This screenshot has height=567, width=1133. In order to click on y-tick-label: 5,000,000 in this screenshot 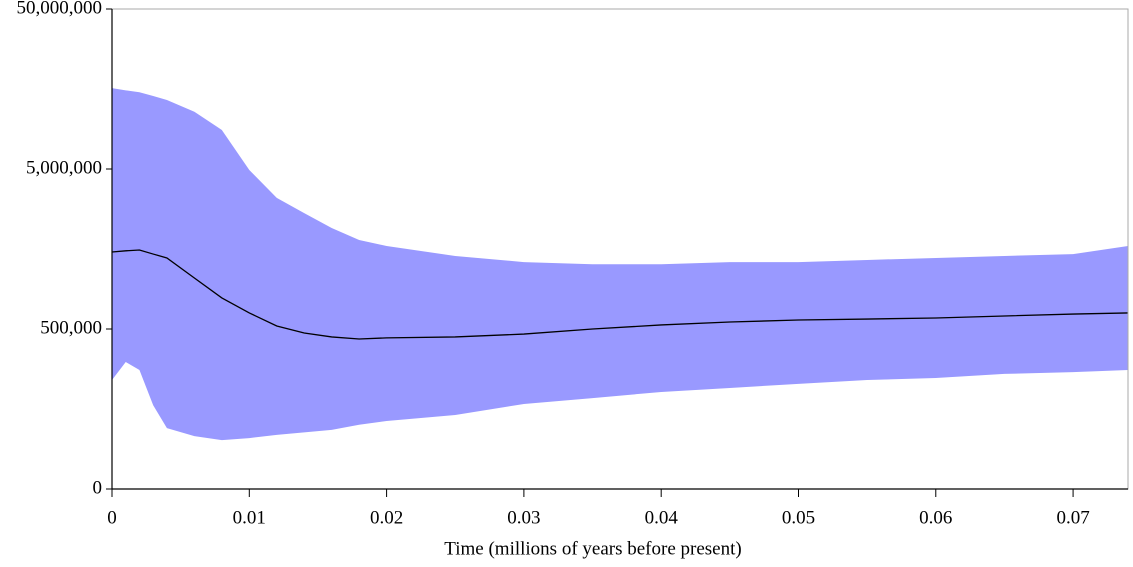, I will do `click(64, 167)`.